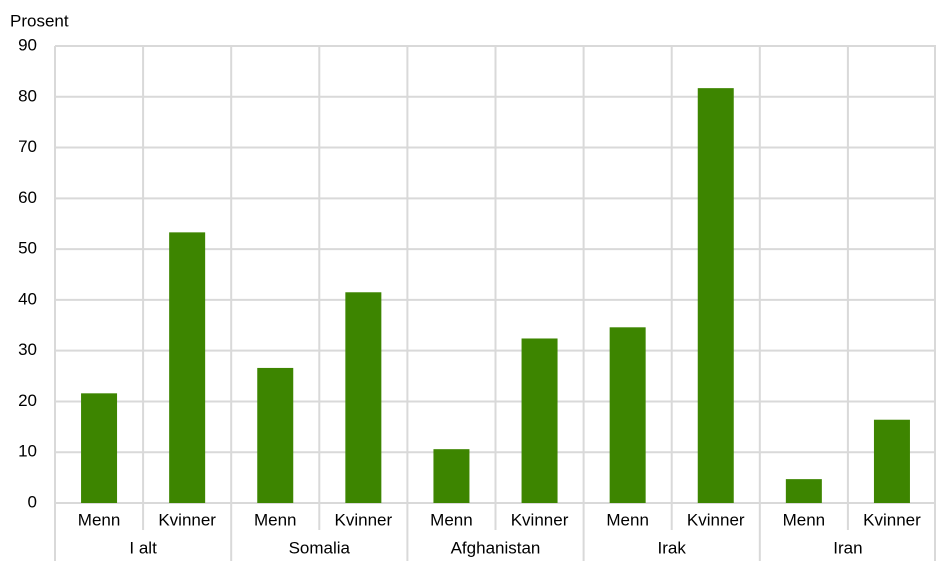 Image resolution: width=936 pixels, height=561 pixels. Describe the element at coordinates (32, 501) in the screenshot. I see `y-tick-label: 0` at that location.